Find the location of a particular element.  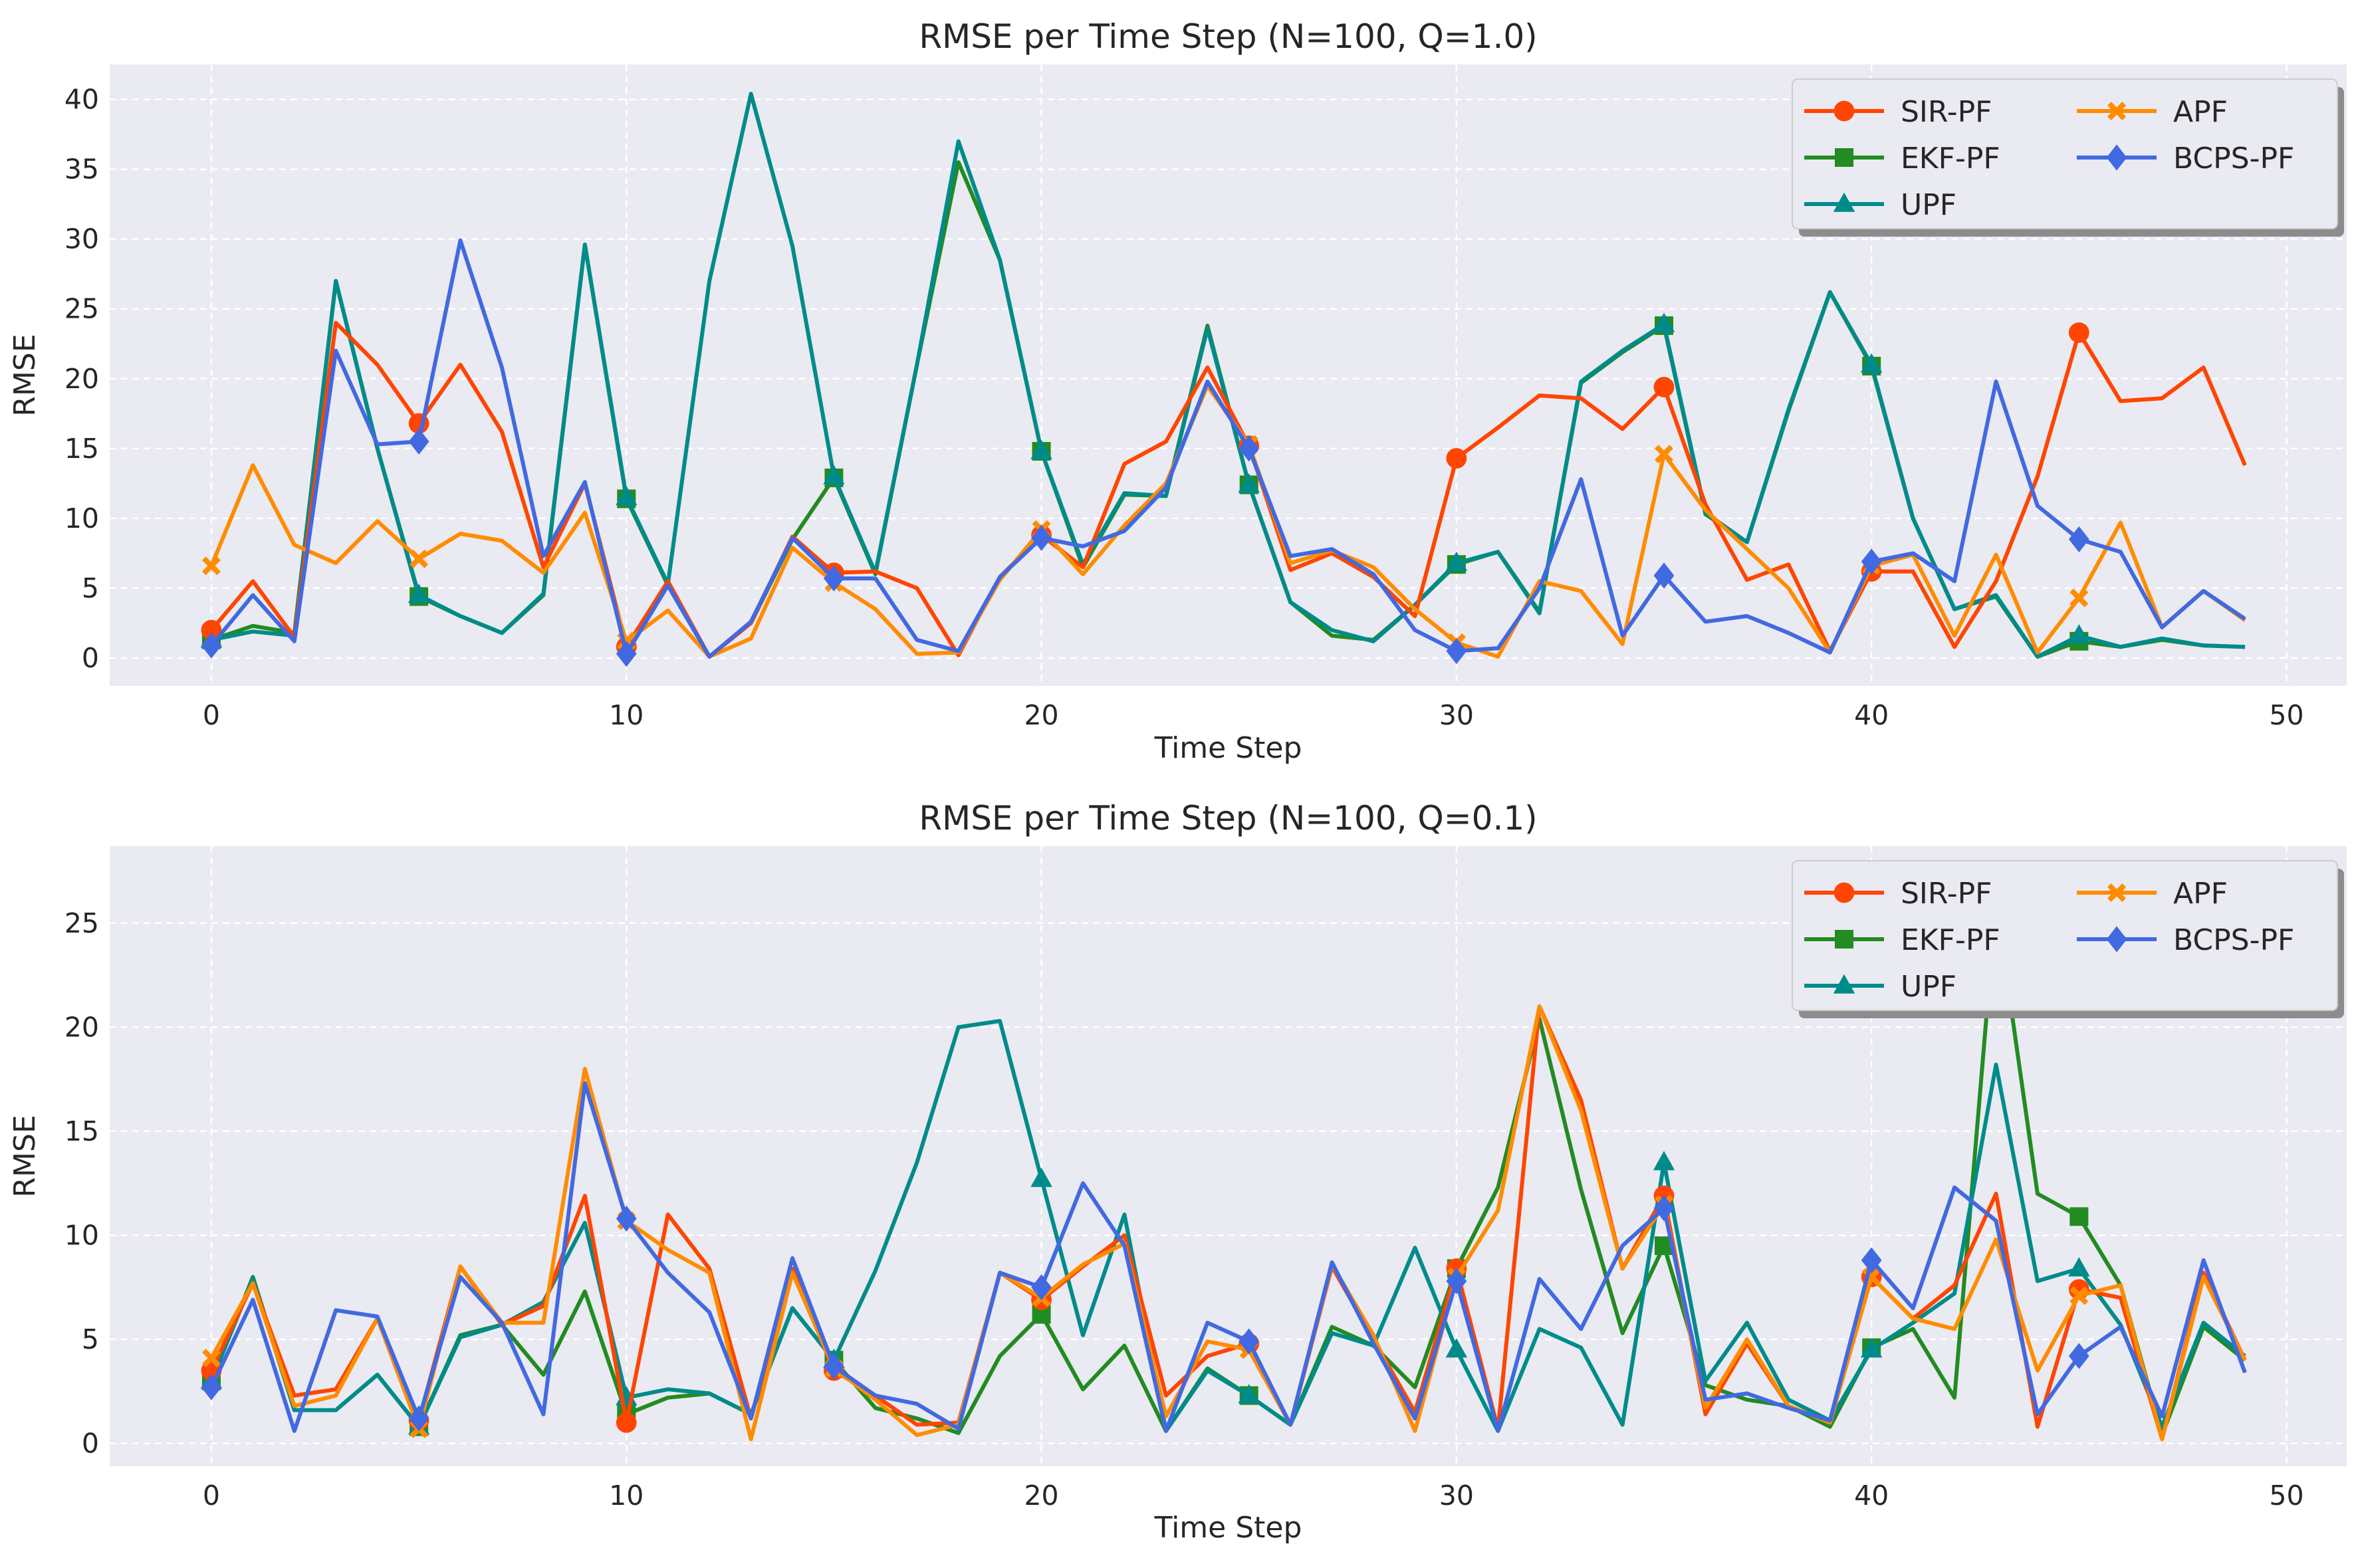

chart-title: RMSE per Time Step (N=100, Q=0.1) is located at coordinates (1228, 818).